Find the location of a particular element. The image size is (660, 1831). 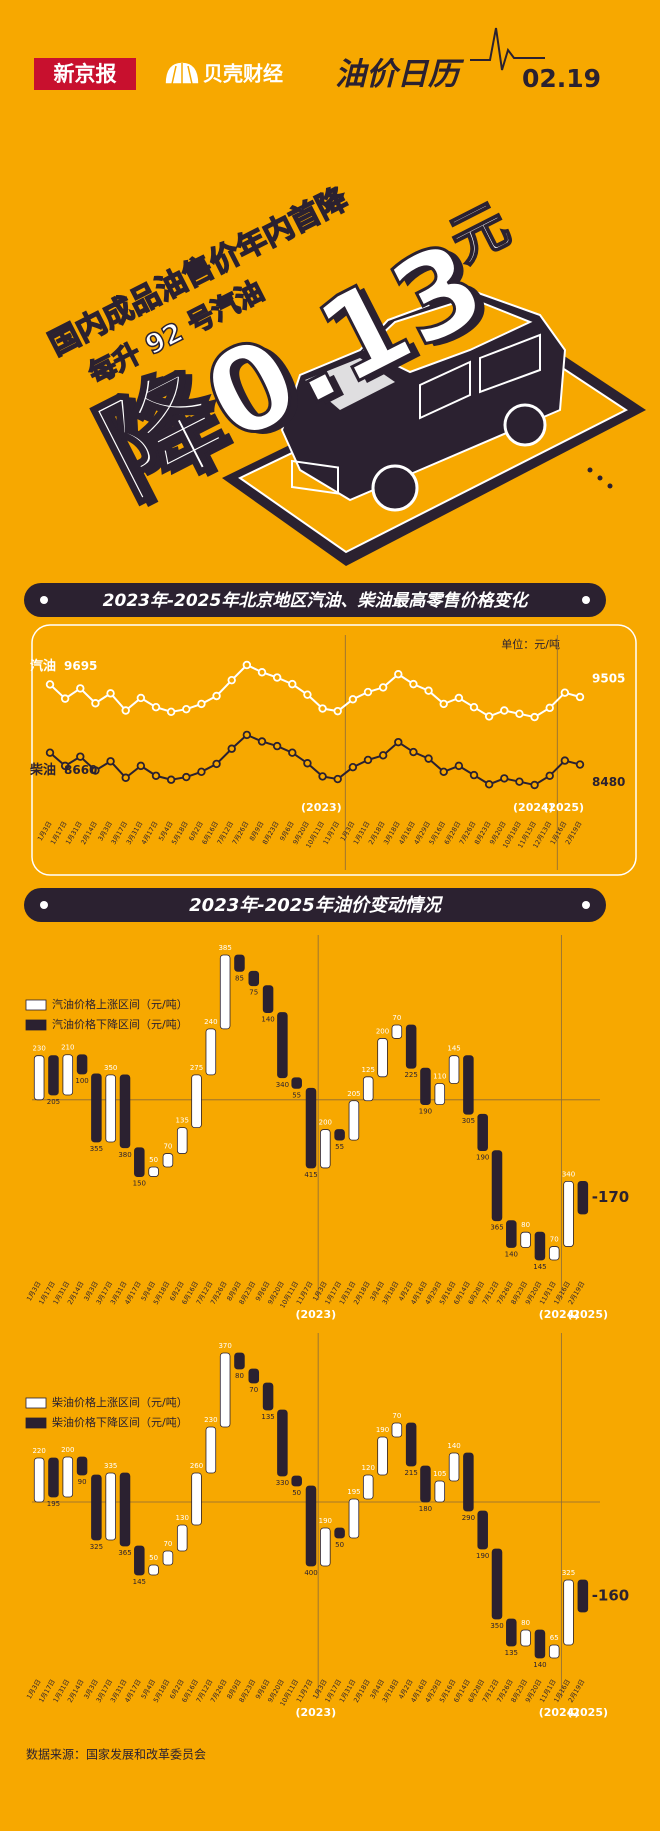

latest-change-label: -170 is located at coordinates (611, 1197).